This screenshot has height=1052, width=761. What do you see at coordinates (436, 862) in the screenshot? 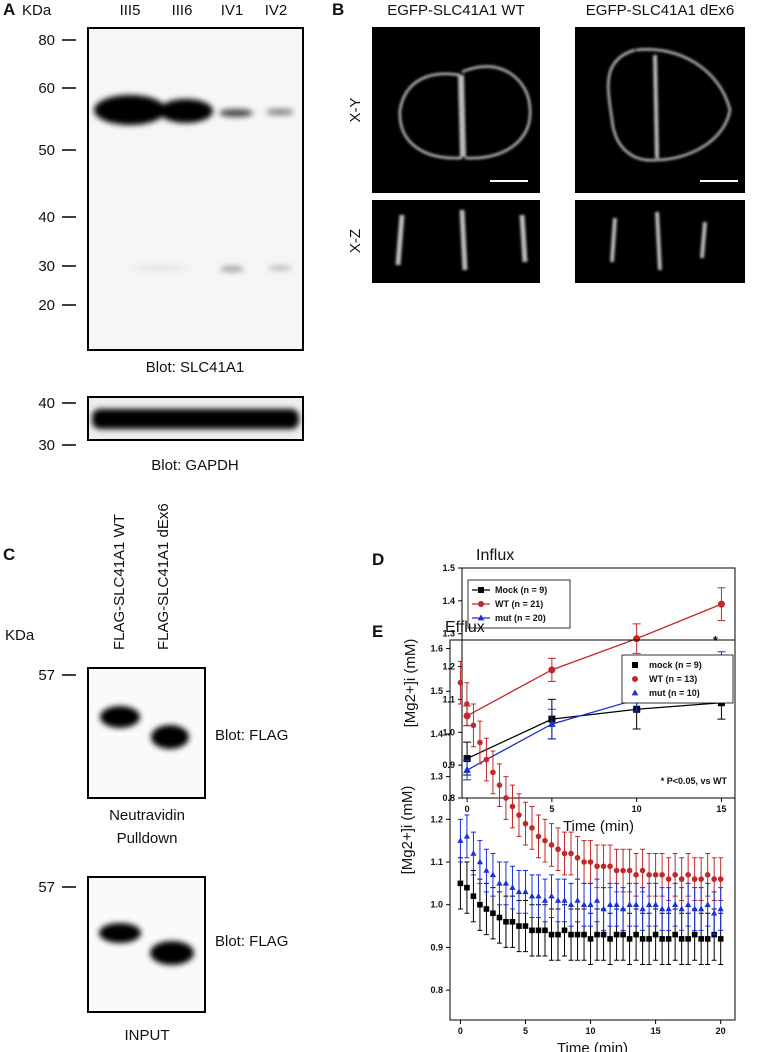
I see `y-tick-label: 1.1` at bounding box center [436, 862].